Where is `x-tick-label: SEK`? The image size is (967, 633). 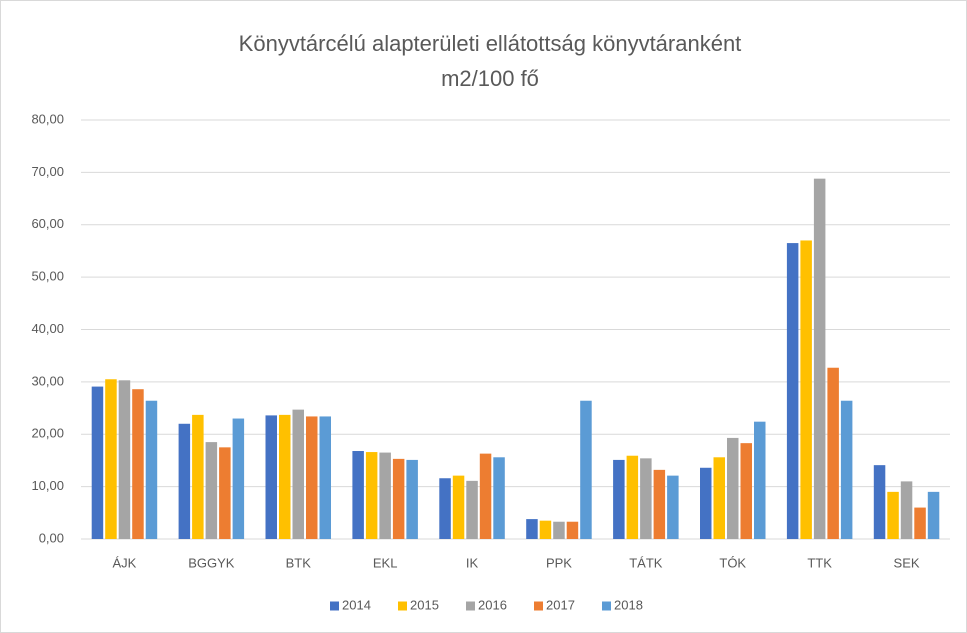 x-tick-label: SEK is located at coordinates (907, 562).